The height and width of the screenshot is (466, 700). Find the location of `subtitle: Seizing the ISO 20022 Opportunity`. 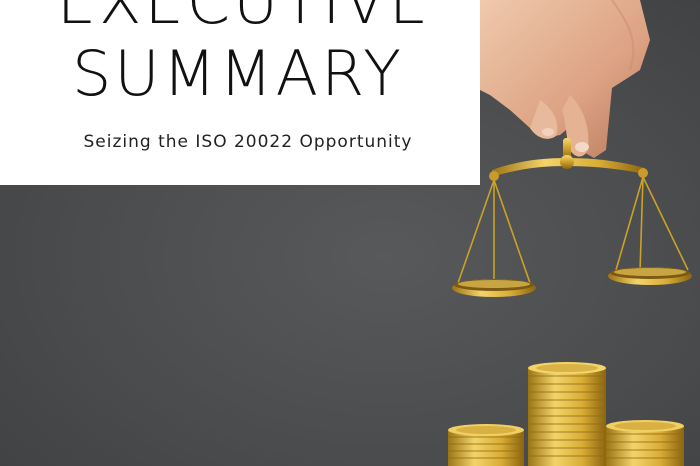

subtitle: Seizing the ISO 20022 Opportunity is located at coordinates (248, 142).